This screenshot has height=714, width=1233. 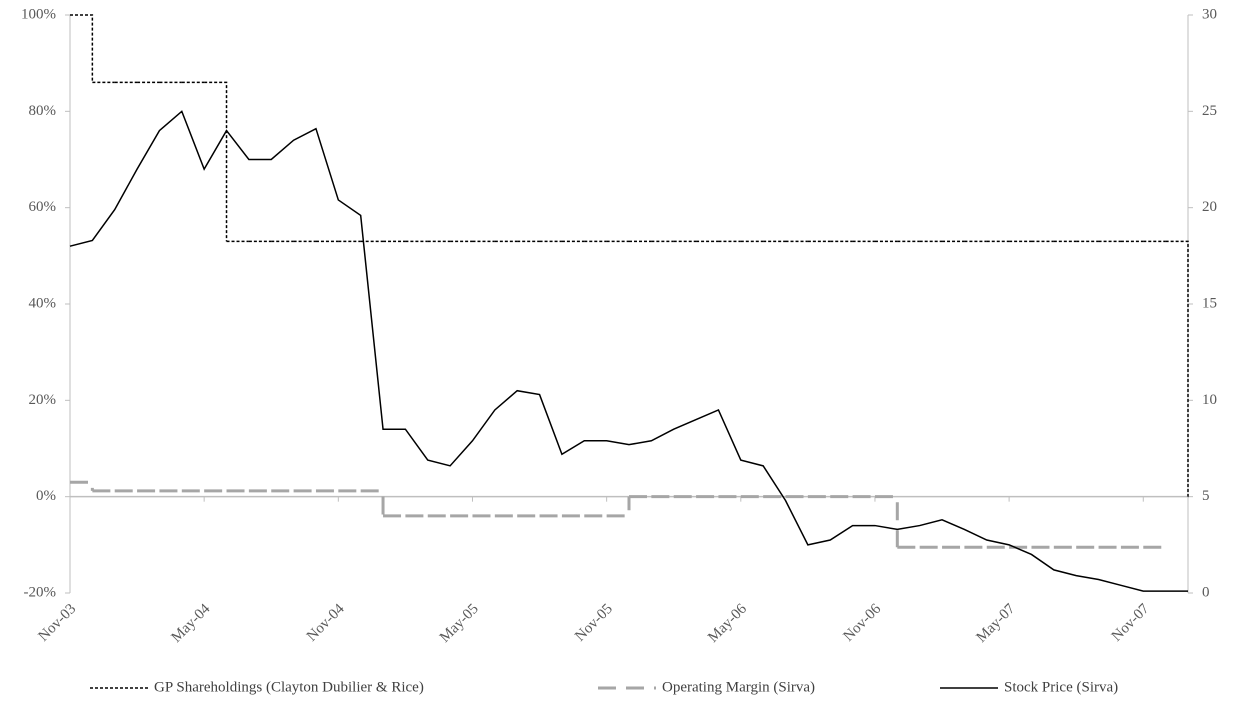 I want to click on y-tick-label: 20%, so click(x=43, y=400).